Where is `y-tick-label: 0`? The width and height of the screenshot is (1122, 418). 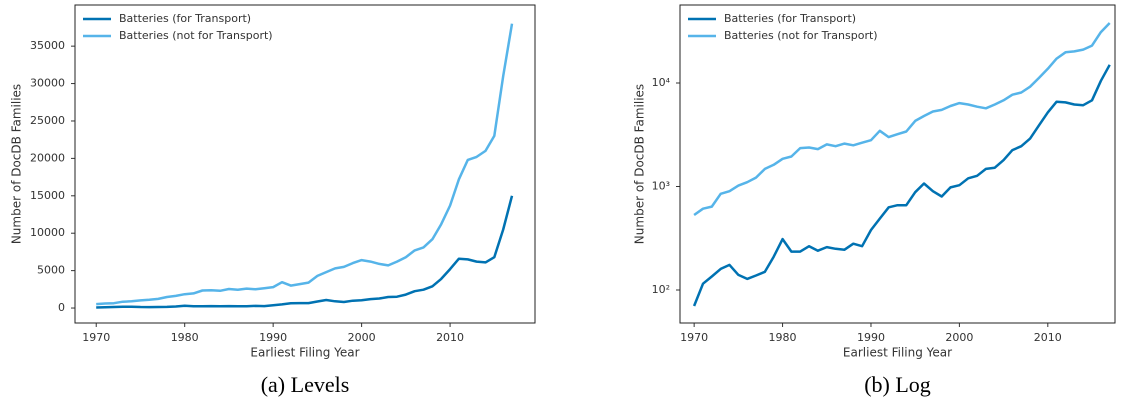 y-tick-label: 0 is located at coordinates (61, 307).